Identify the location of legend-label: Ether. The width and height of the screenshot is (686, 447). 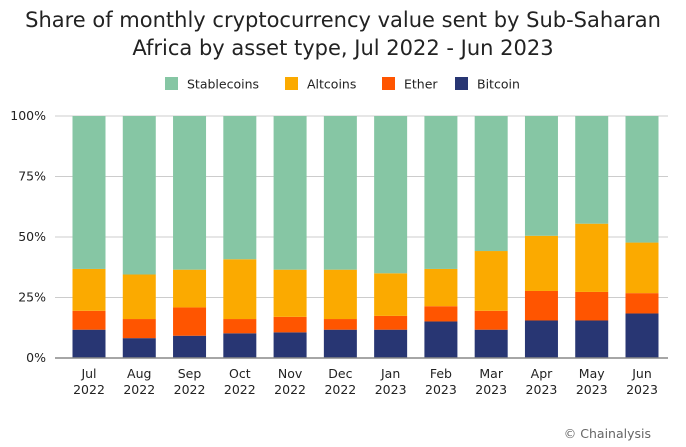
(421, 84).